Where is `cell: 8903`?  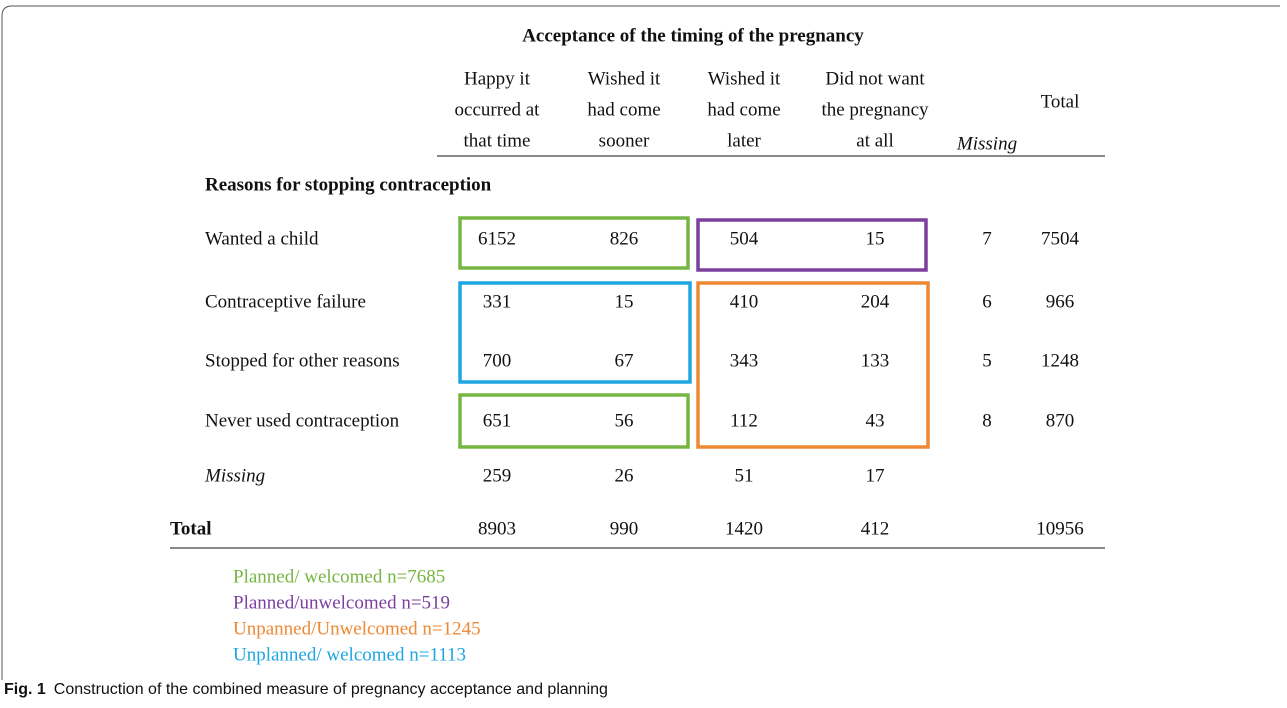
cell: 8903 is located at coordinates (497, 528).